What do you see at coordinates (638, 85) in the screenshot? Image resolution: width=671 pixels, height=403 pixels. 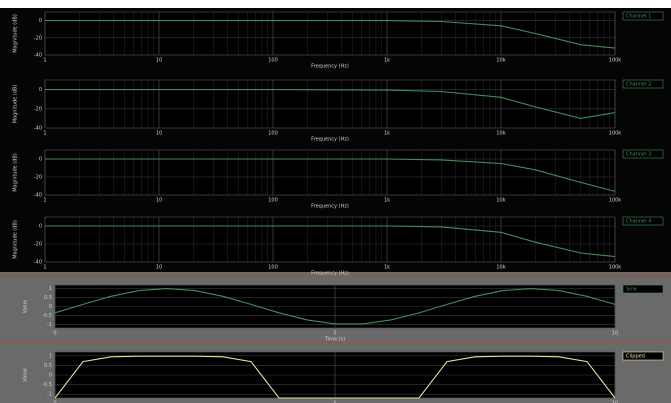 I see `legend-label: Channel 2` at bounding box center [638, 85].